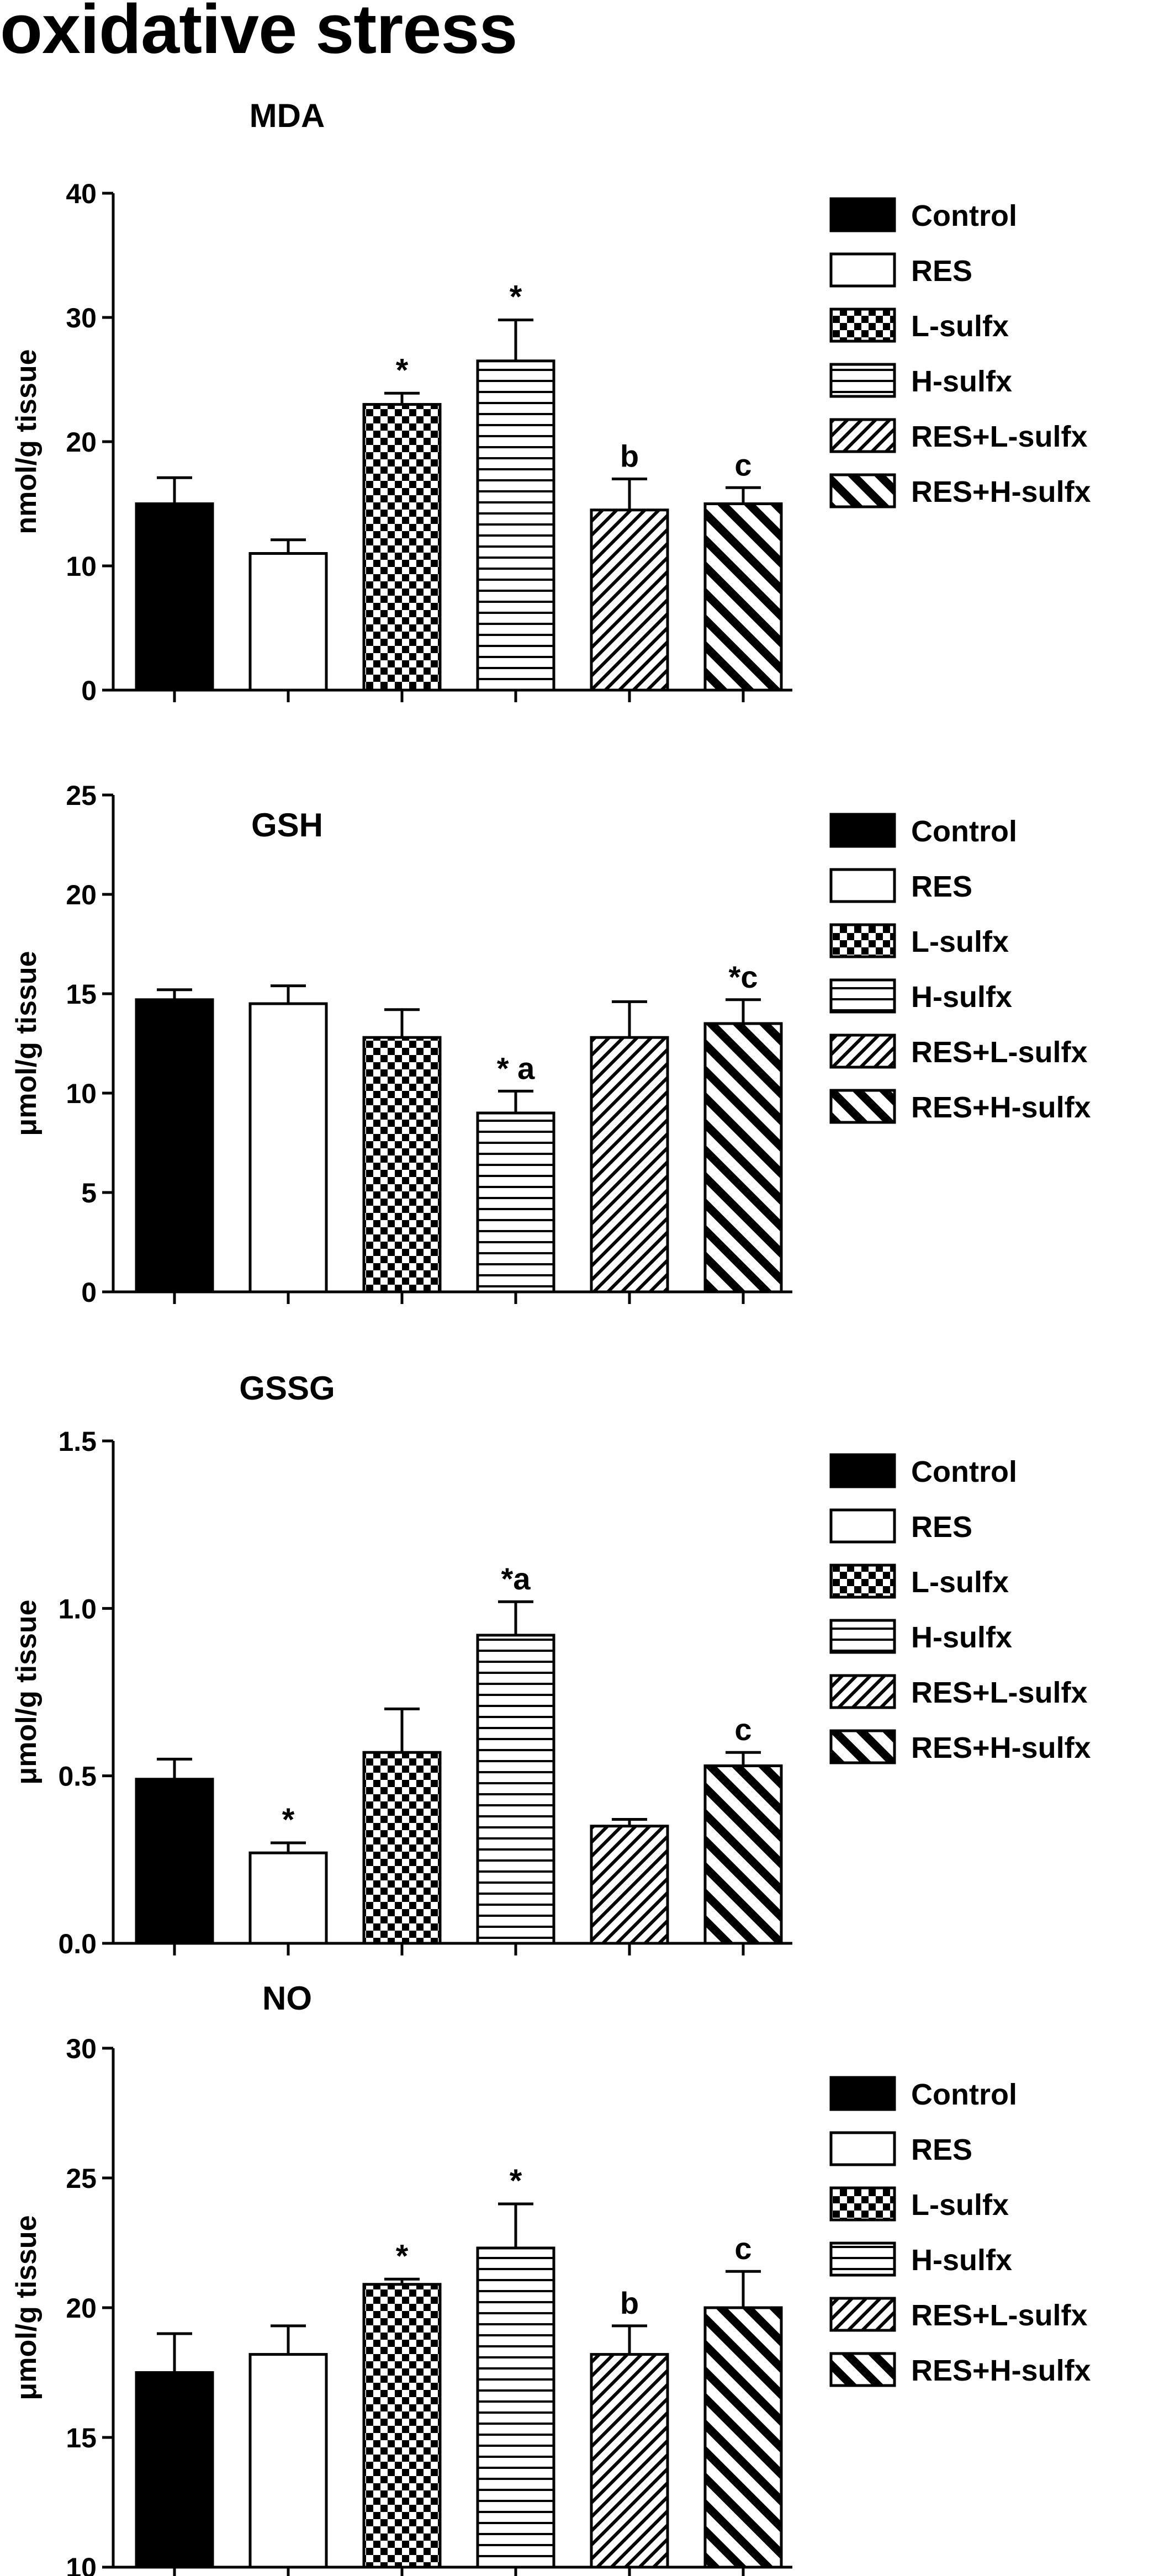 The width and height of the screenshot is (1175, 2576). What do you see at coordinates (516, 1578) in the screenshot?
I see `significance-label: *a` at bounding box center [516, 1578].